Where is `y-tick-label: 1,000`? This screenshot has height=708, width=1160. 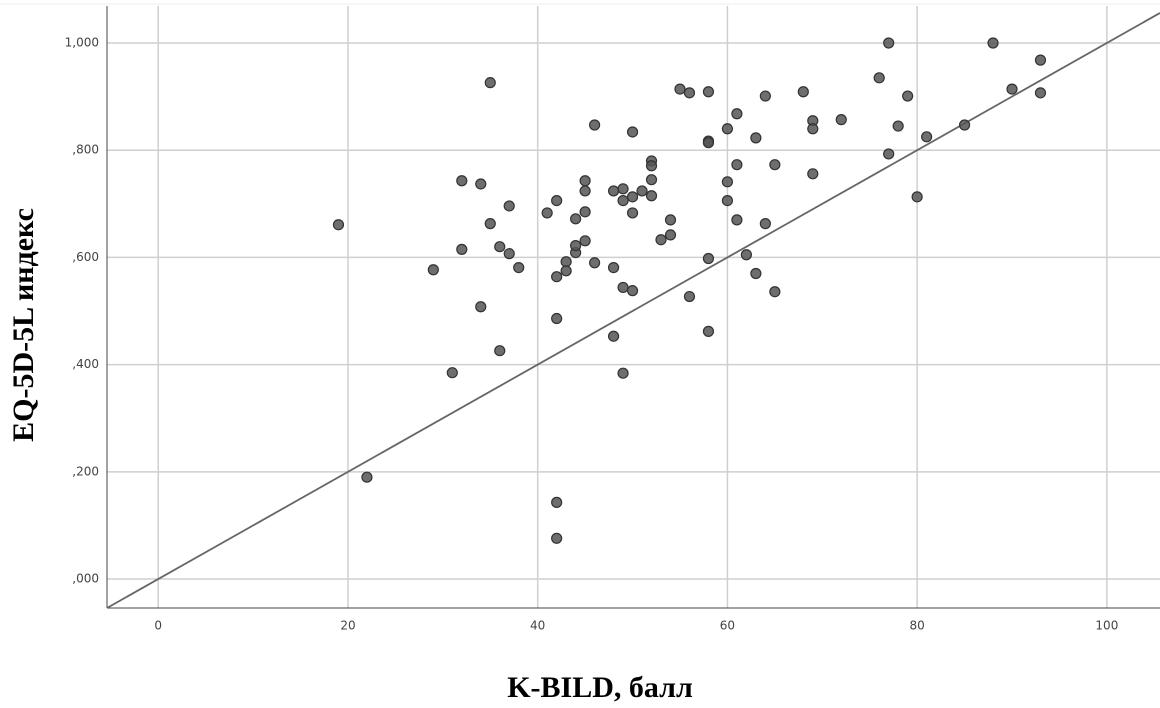
y-tick-label: 1,000 is located at coordinates (82, 42).